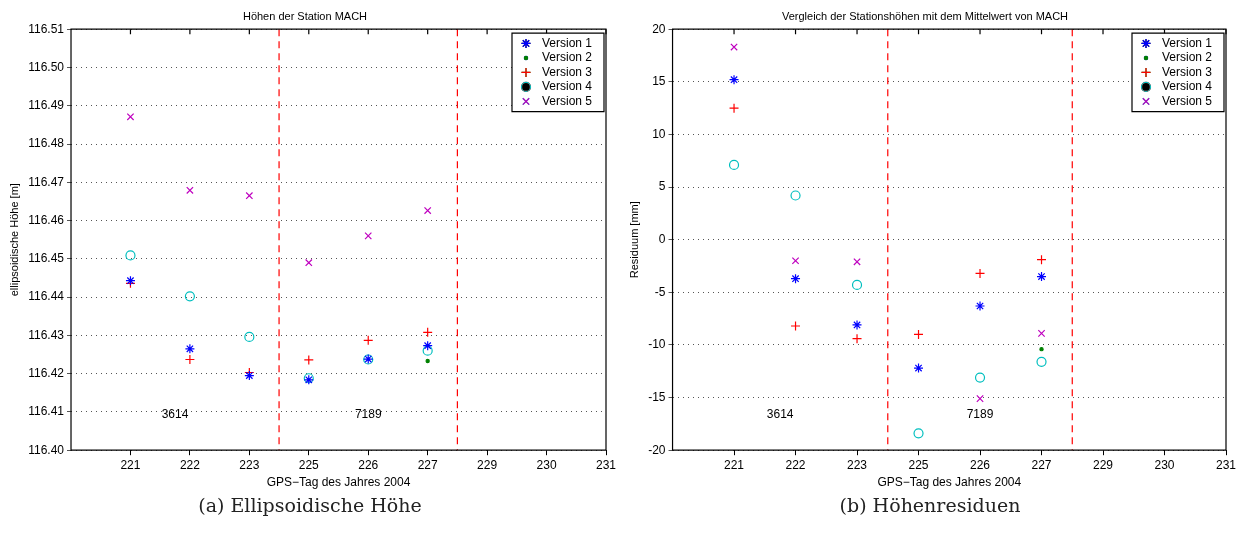 This screenshot has height=542, width=1241. Describe the element at coordinates (13, 240) in the screenshot. I see `y-axis-title: ellipsoidische Höhe [m]` at that location.